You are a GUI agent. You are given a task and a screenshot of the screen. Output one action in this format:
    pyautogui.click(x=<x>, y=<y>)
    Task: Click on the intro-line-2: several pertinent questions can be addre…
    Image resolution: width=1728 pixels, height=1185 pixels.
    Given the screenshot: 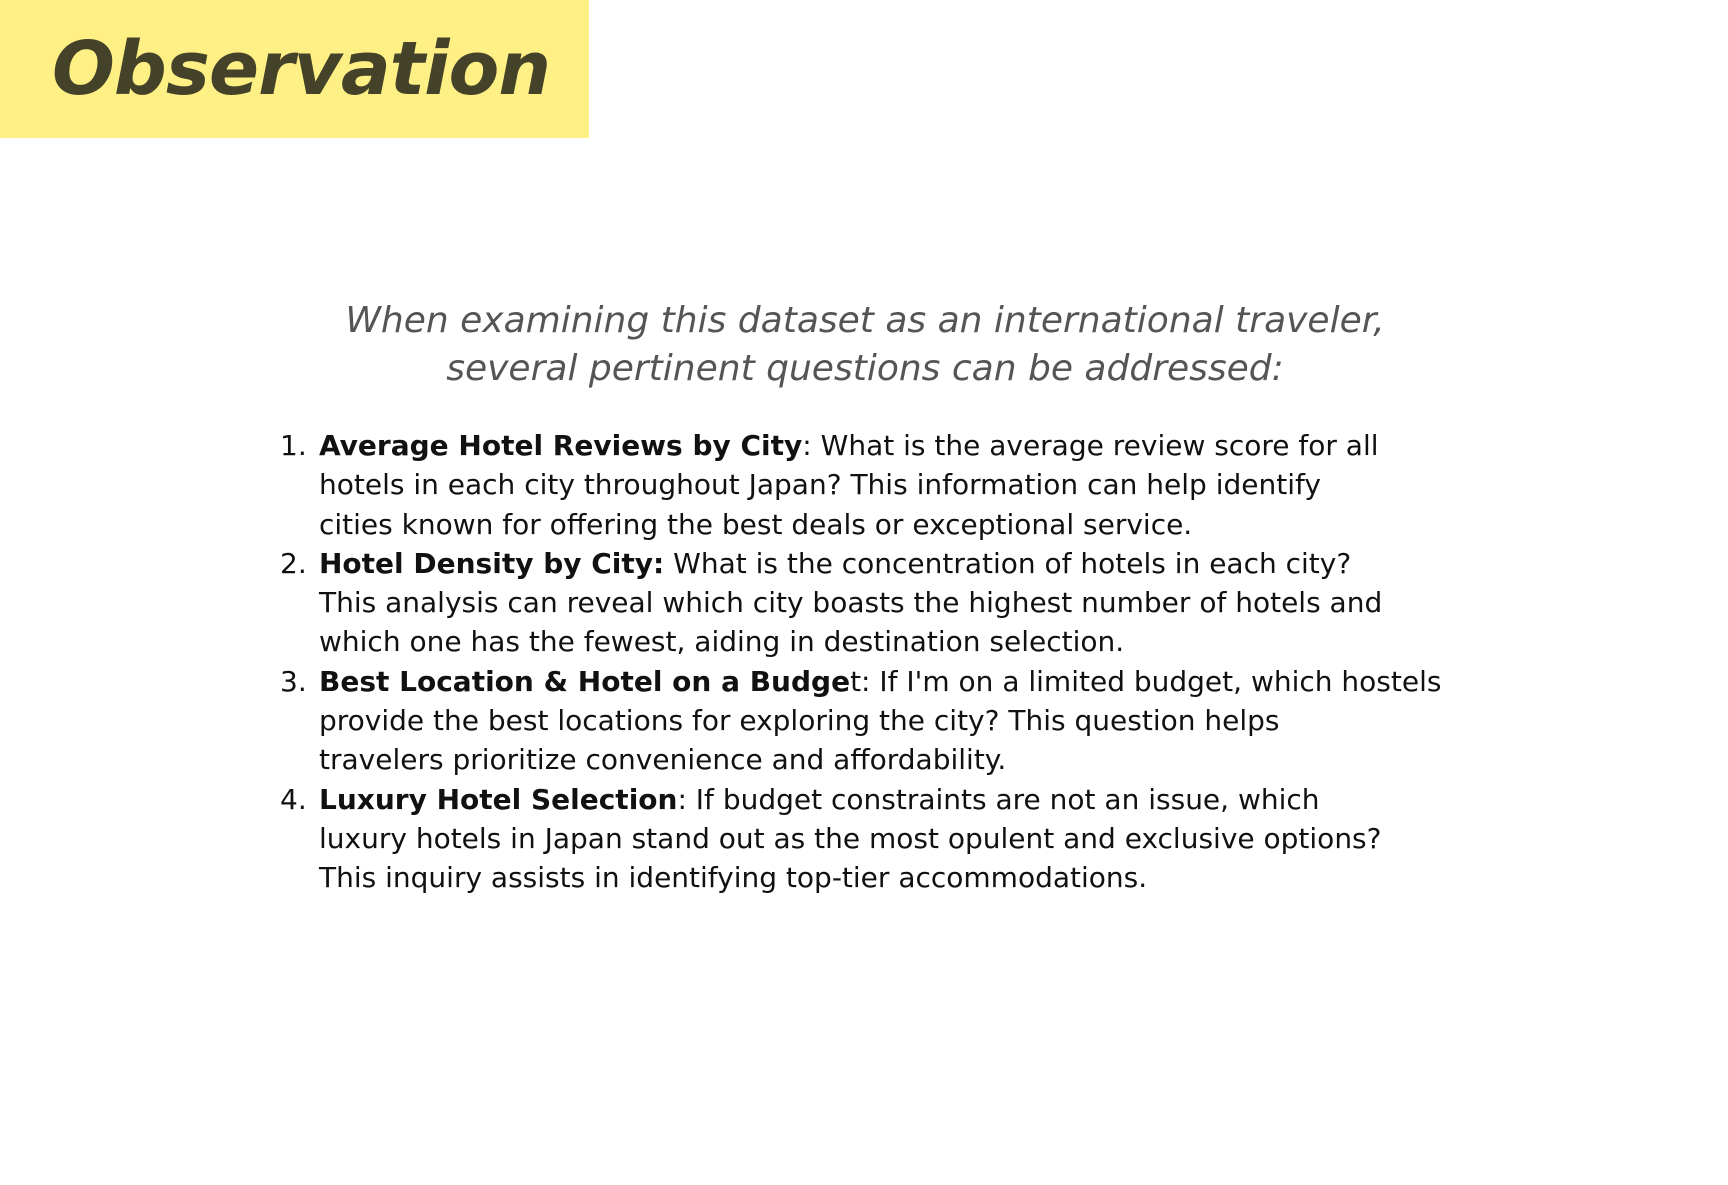 What is the action you would take?
    pyautogui.click(x=865, y=368)
    